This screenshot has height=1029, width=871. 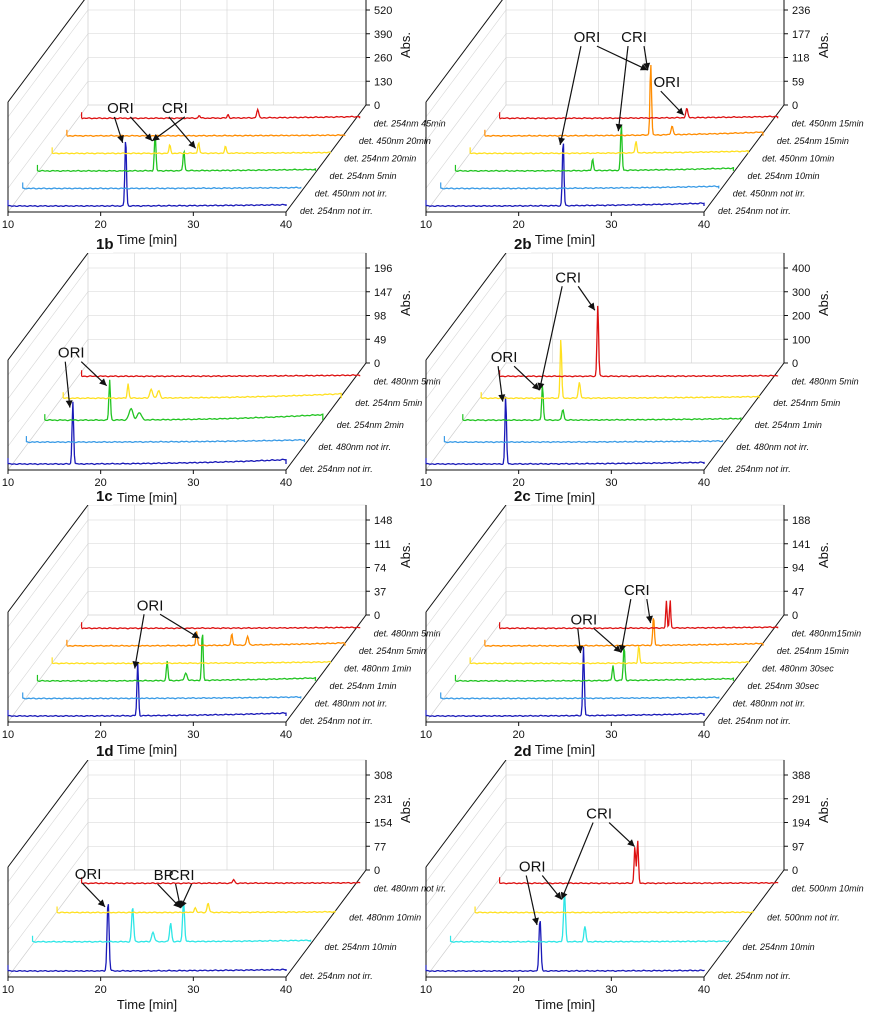 What do you see at coordinates (380, 847) in the screenshot?
I see `y-tick-label: 77` at bounding box center [380, 847].